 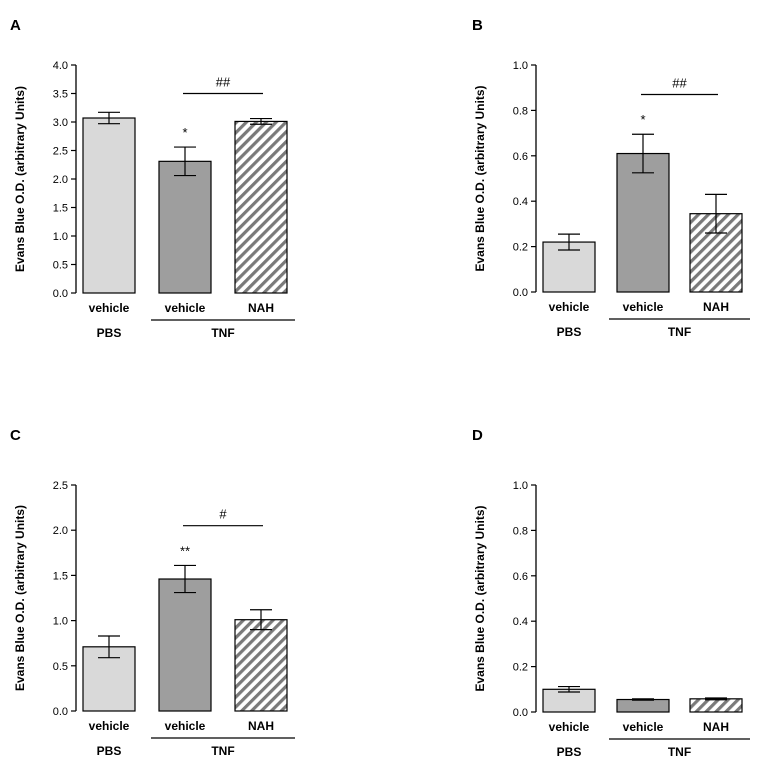 What do you see at coordinates (477, 25) in the screenshot?
I see `panel-letter: B` at bounding box center [477, 25].